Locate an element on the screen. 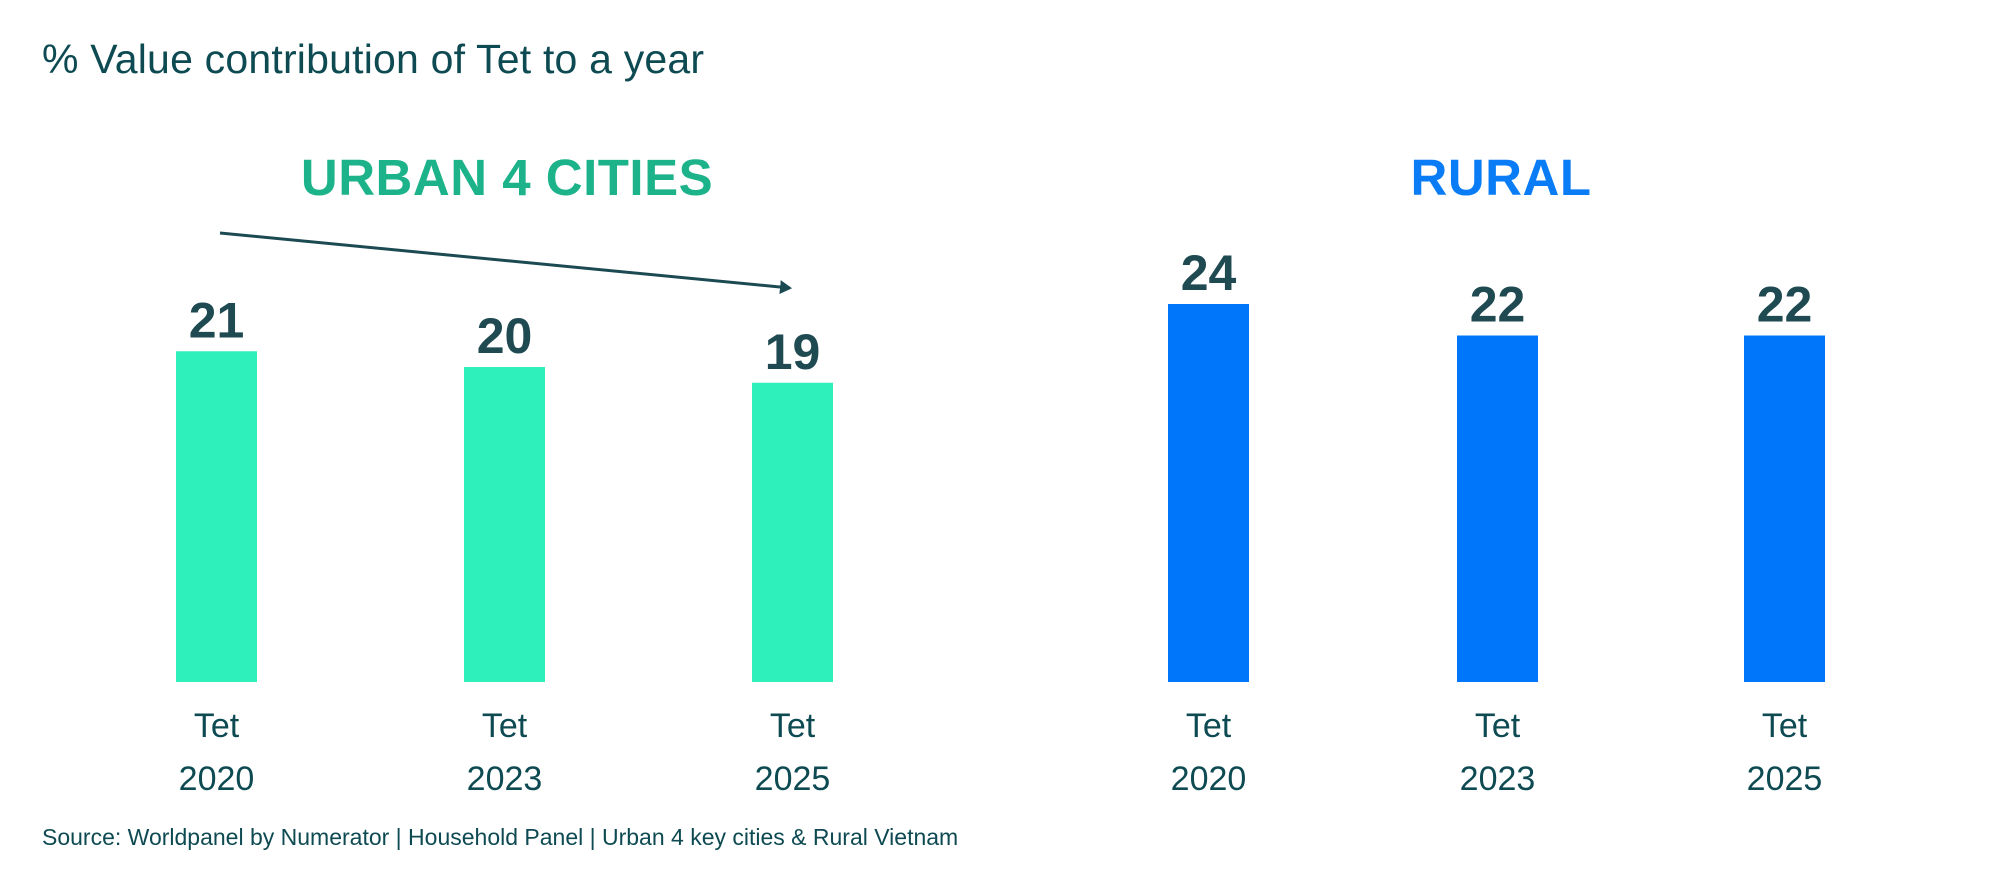  value-label: 20 is located at coordinates (505, 336).